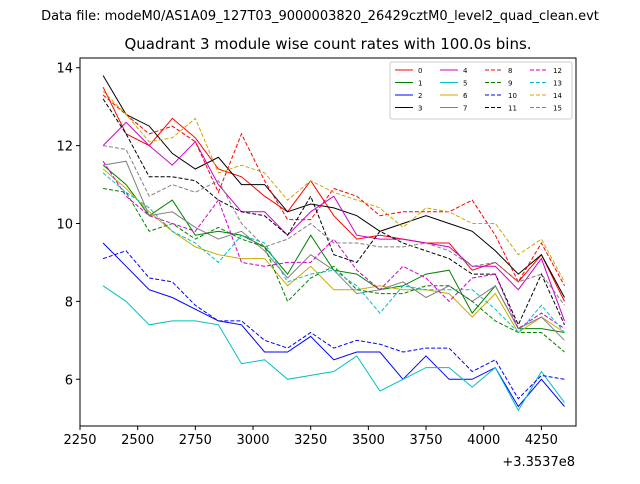 This screenshot has width=640, height=484. What do you see at coordinates (64, 147) in the screenshot?
I see `y-tick-label: 12` at bounding box center [64, 147].